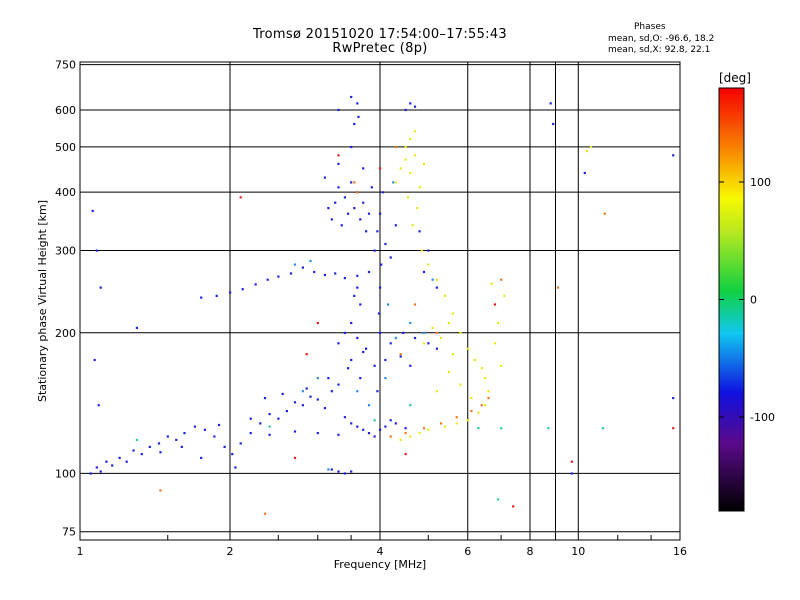 Image resolution: width=800 pixels, height=600 pixels. I want to click on colorbar-unit-label: [deg], so click(735, 78).